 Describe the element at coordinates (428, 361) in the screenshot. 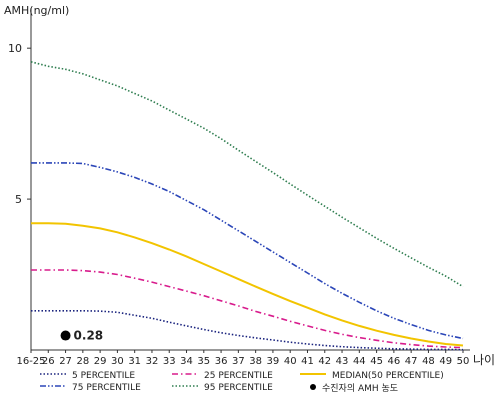

I see `x-tick-label: 48` at that location.